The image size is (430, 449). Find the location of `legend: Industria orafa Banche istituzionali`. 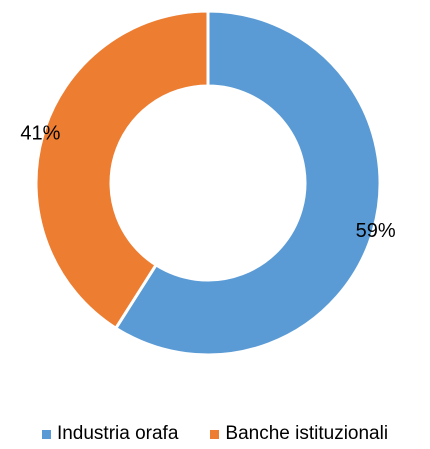

legend: Industria orafa Banche istituzionali is located at coordinates (215, 434).